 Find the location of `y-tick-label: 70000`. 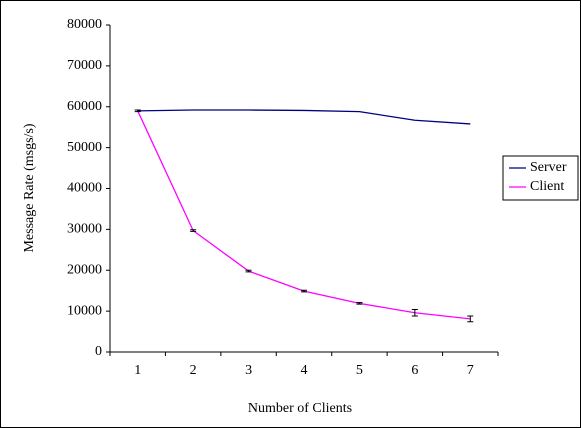

y-tick-label: 70000 is located at coordinates (84, 65).